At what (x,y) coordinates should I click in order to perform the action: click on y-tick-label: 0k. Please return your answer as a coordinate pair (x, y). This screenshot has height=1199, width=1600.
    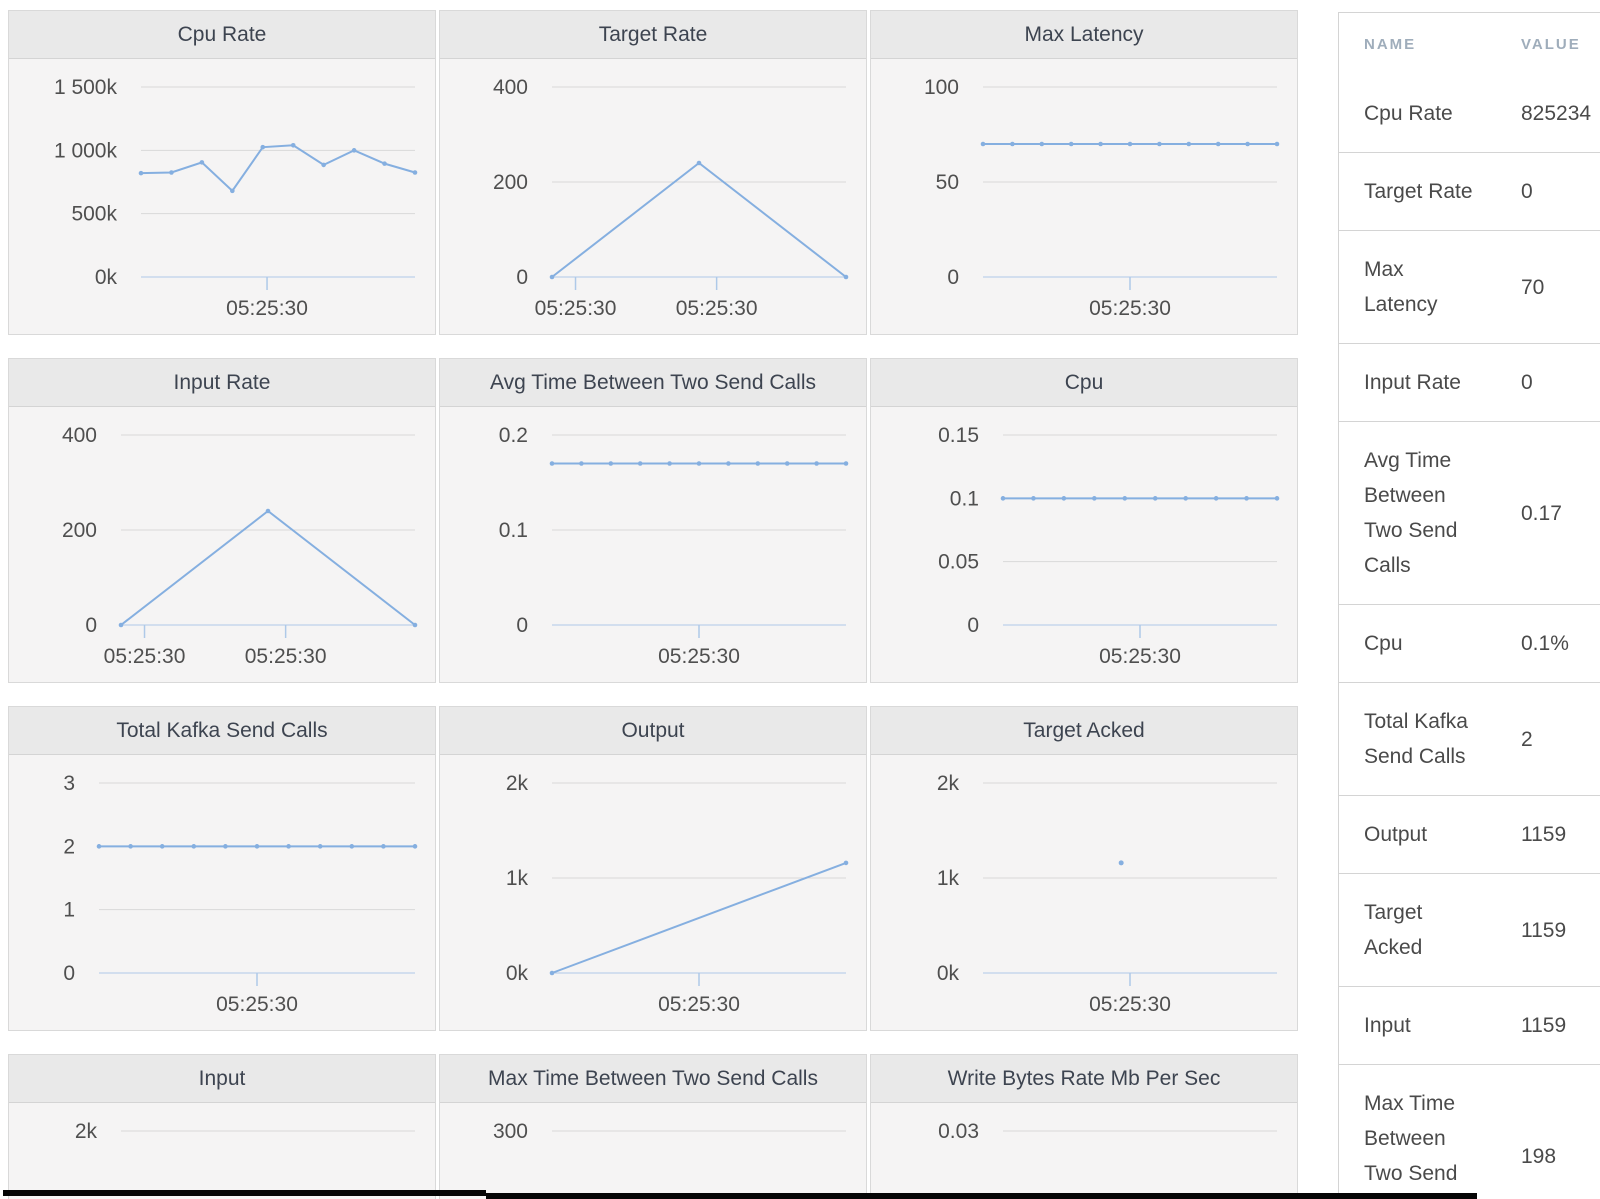
    Looking at the image, I should click on (106, 277).